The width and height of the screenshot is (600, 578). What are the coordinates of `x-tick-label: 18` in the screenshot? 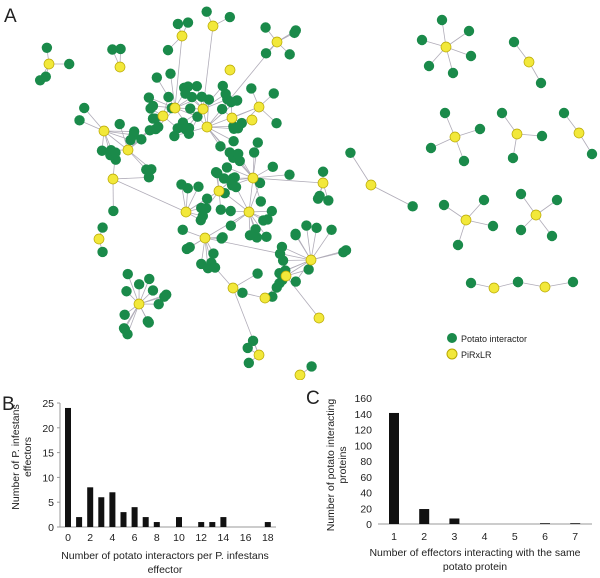 It's located at (268, 538).